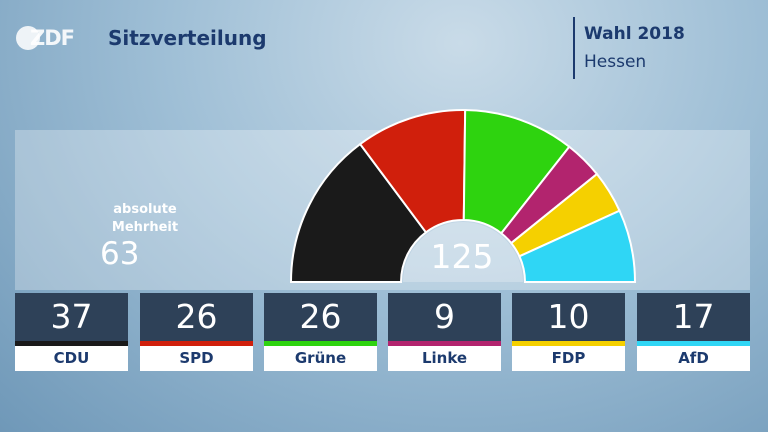 The width and height of the screenshot is (768, 432). I want to click on seat-count: 17, so click(693, 317).